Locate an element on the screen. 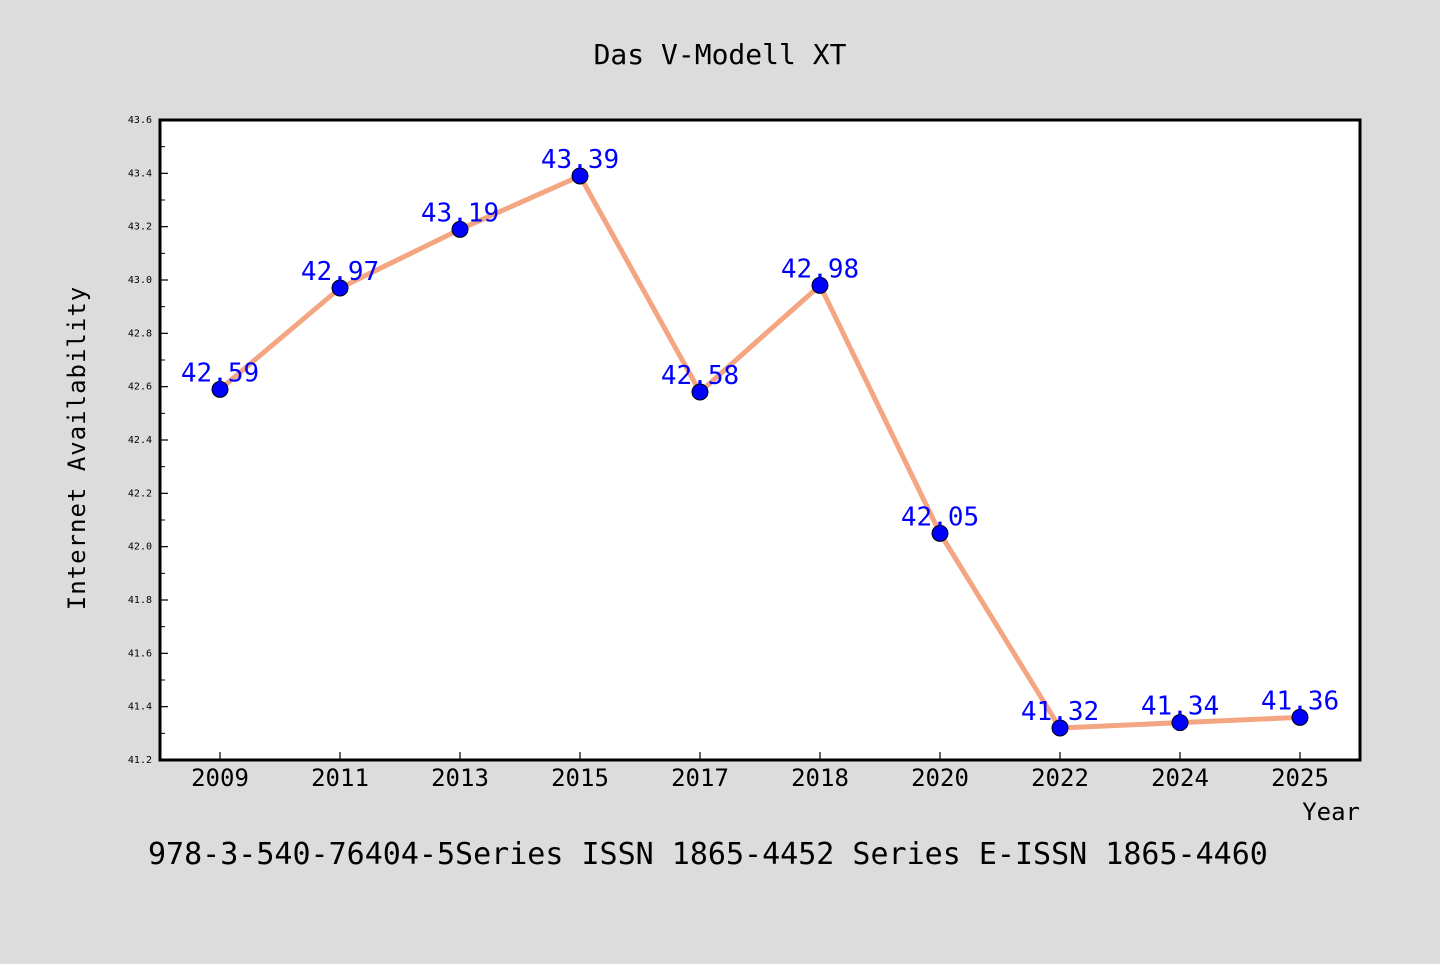  y-tick-label: 41.4 is located at coordinates (140, 707).